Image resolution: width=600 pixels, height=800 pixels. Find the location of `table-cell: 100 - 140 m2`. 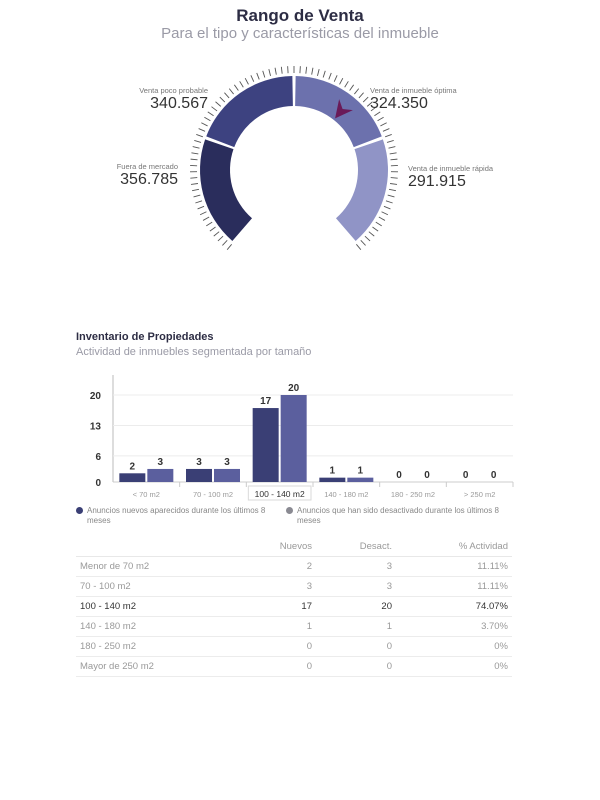

table-cell: 100 - 140 m2 is located at coordinates (146, 606).